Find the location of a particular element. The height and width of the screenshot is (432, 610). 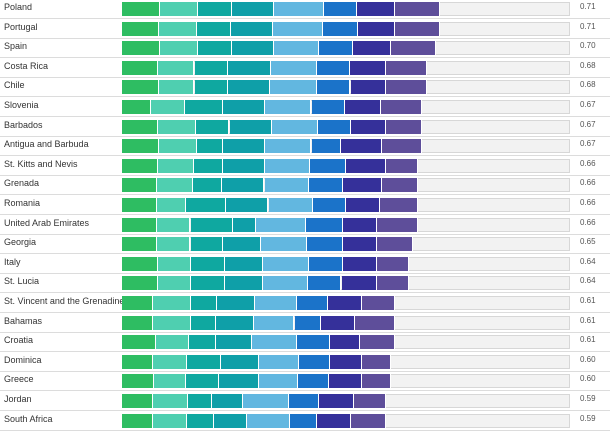

chart-row: Italy 0.64 is located at coordinates (305, 265).